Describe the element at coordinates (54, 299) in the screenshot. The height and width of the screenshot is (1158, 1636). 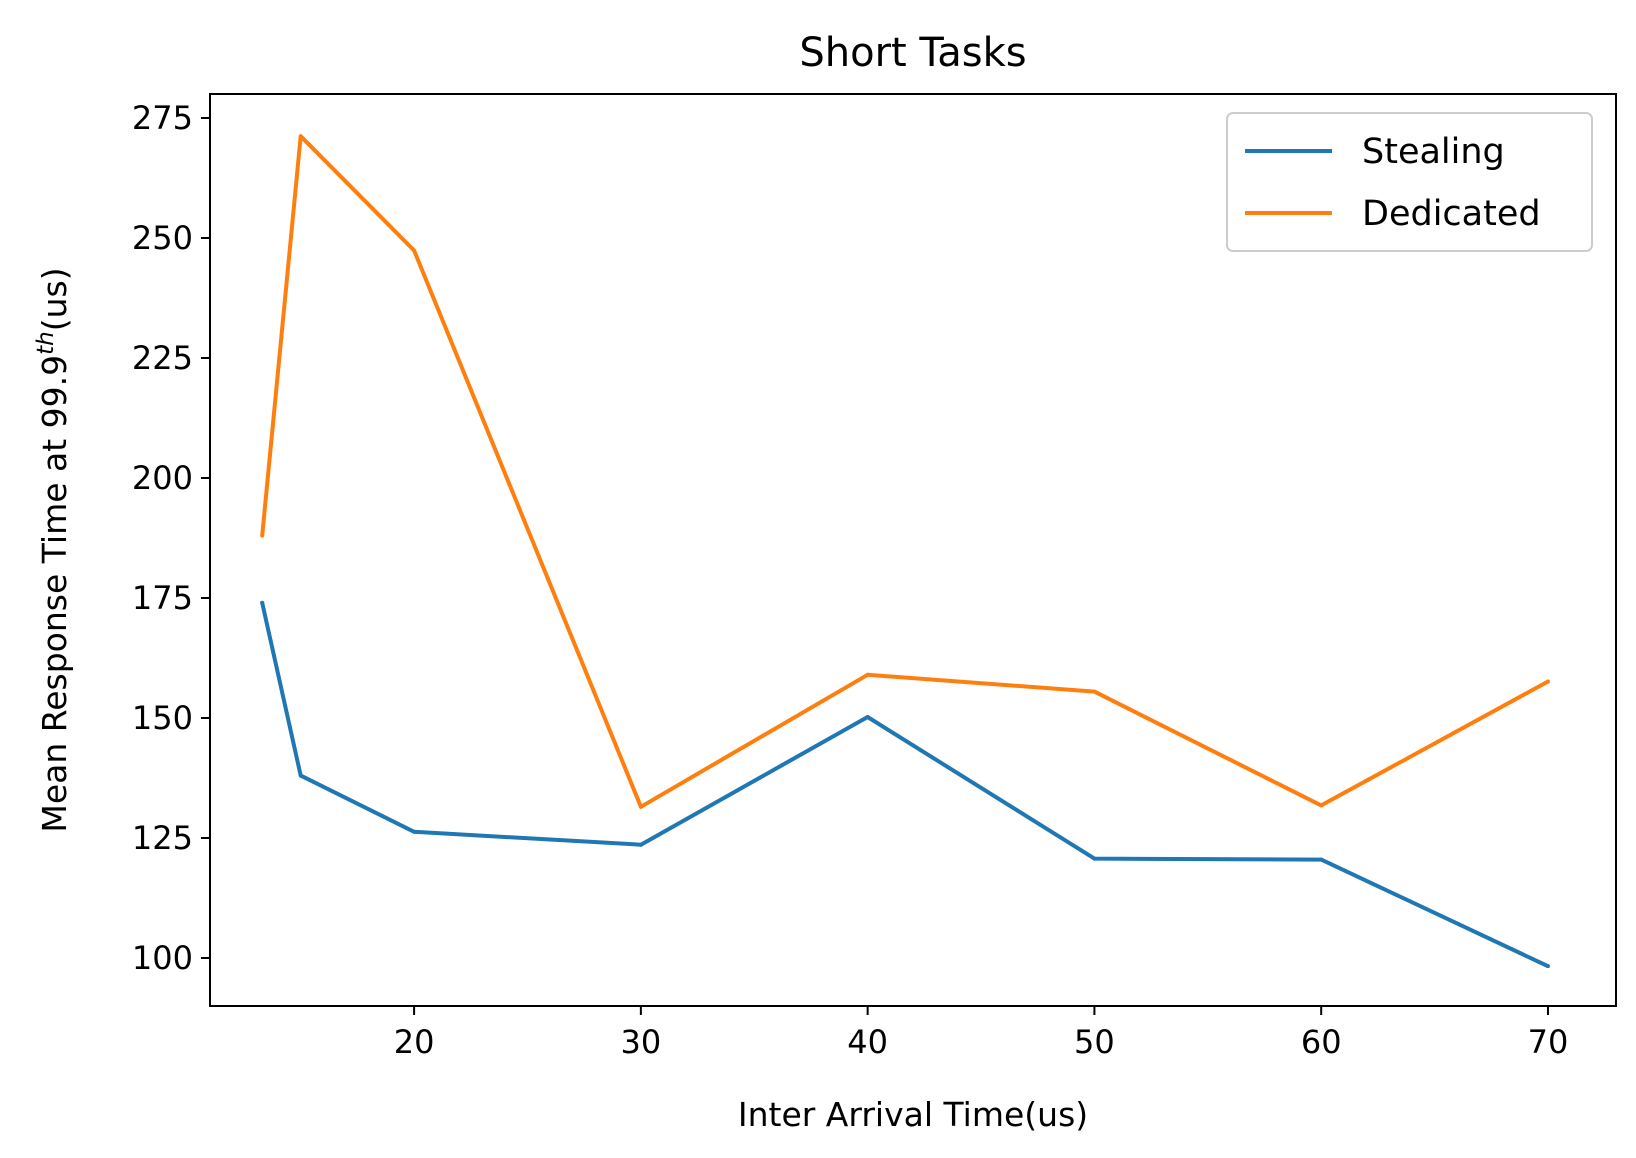
I see `y-axis-label-unit: (us)` at that location.